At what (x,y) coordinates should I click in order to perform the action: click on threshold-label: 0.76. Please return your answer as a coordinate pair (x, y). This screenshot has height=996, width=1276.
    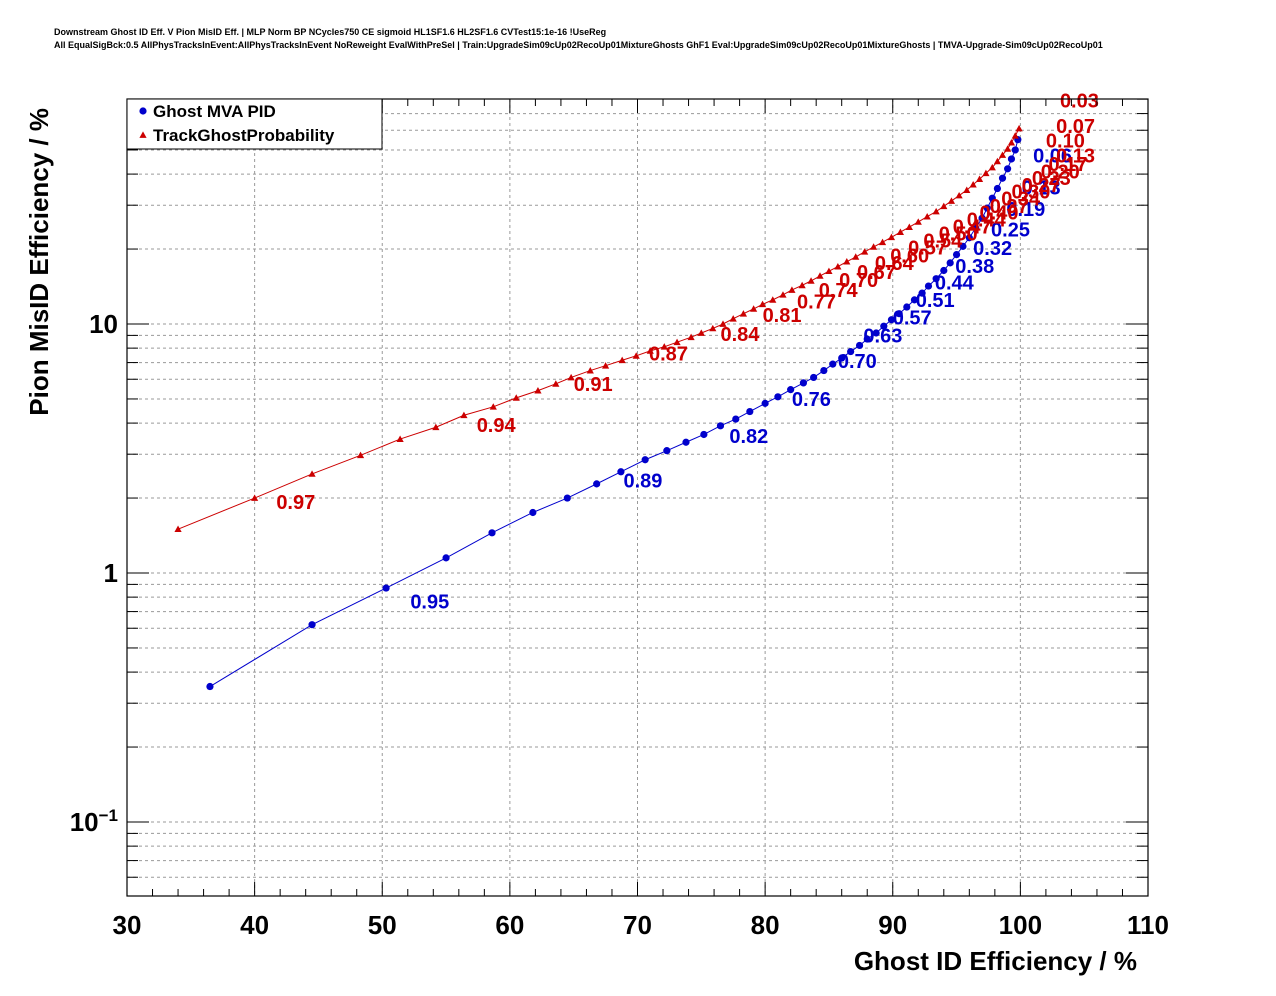
    Looking at the image, I should click on (811, 400).